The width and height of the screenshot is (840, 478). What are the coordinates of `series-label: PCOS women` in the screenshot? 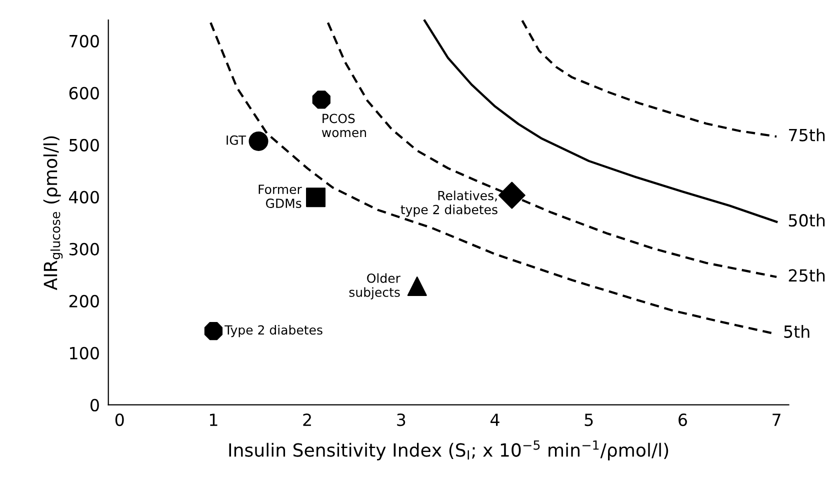 It's located at (344, 126).